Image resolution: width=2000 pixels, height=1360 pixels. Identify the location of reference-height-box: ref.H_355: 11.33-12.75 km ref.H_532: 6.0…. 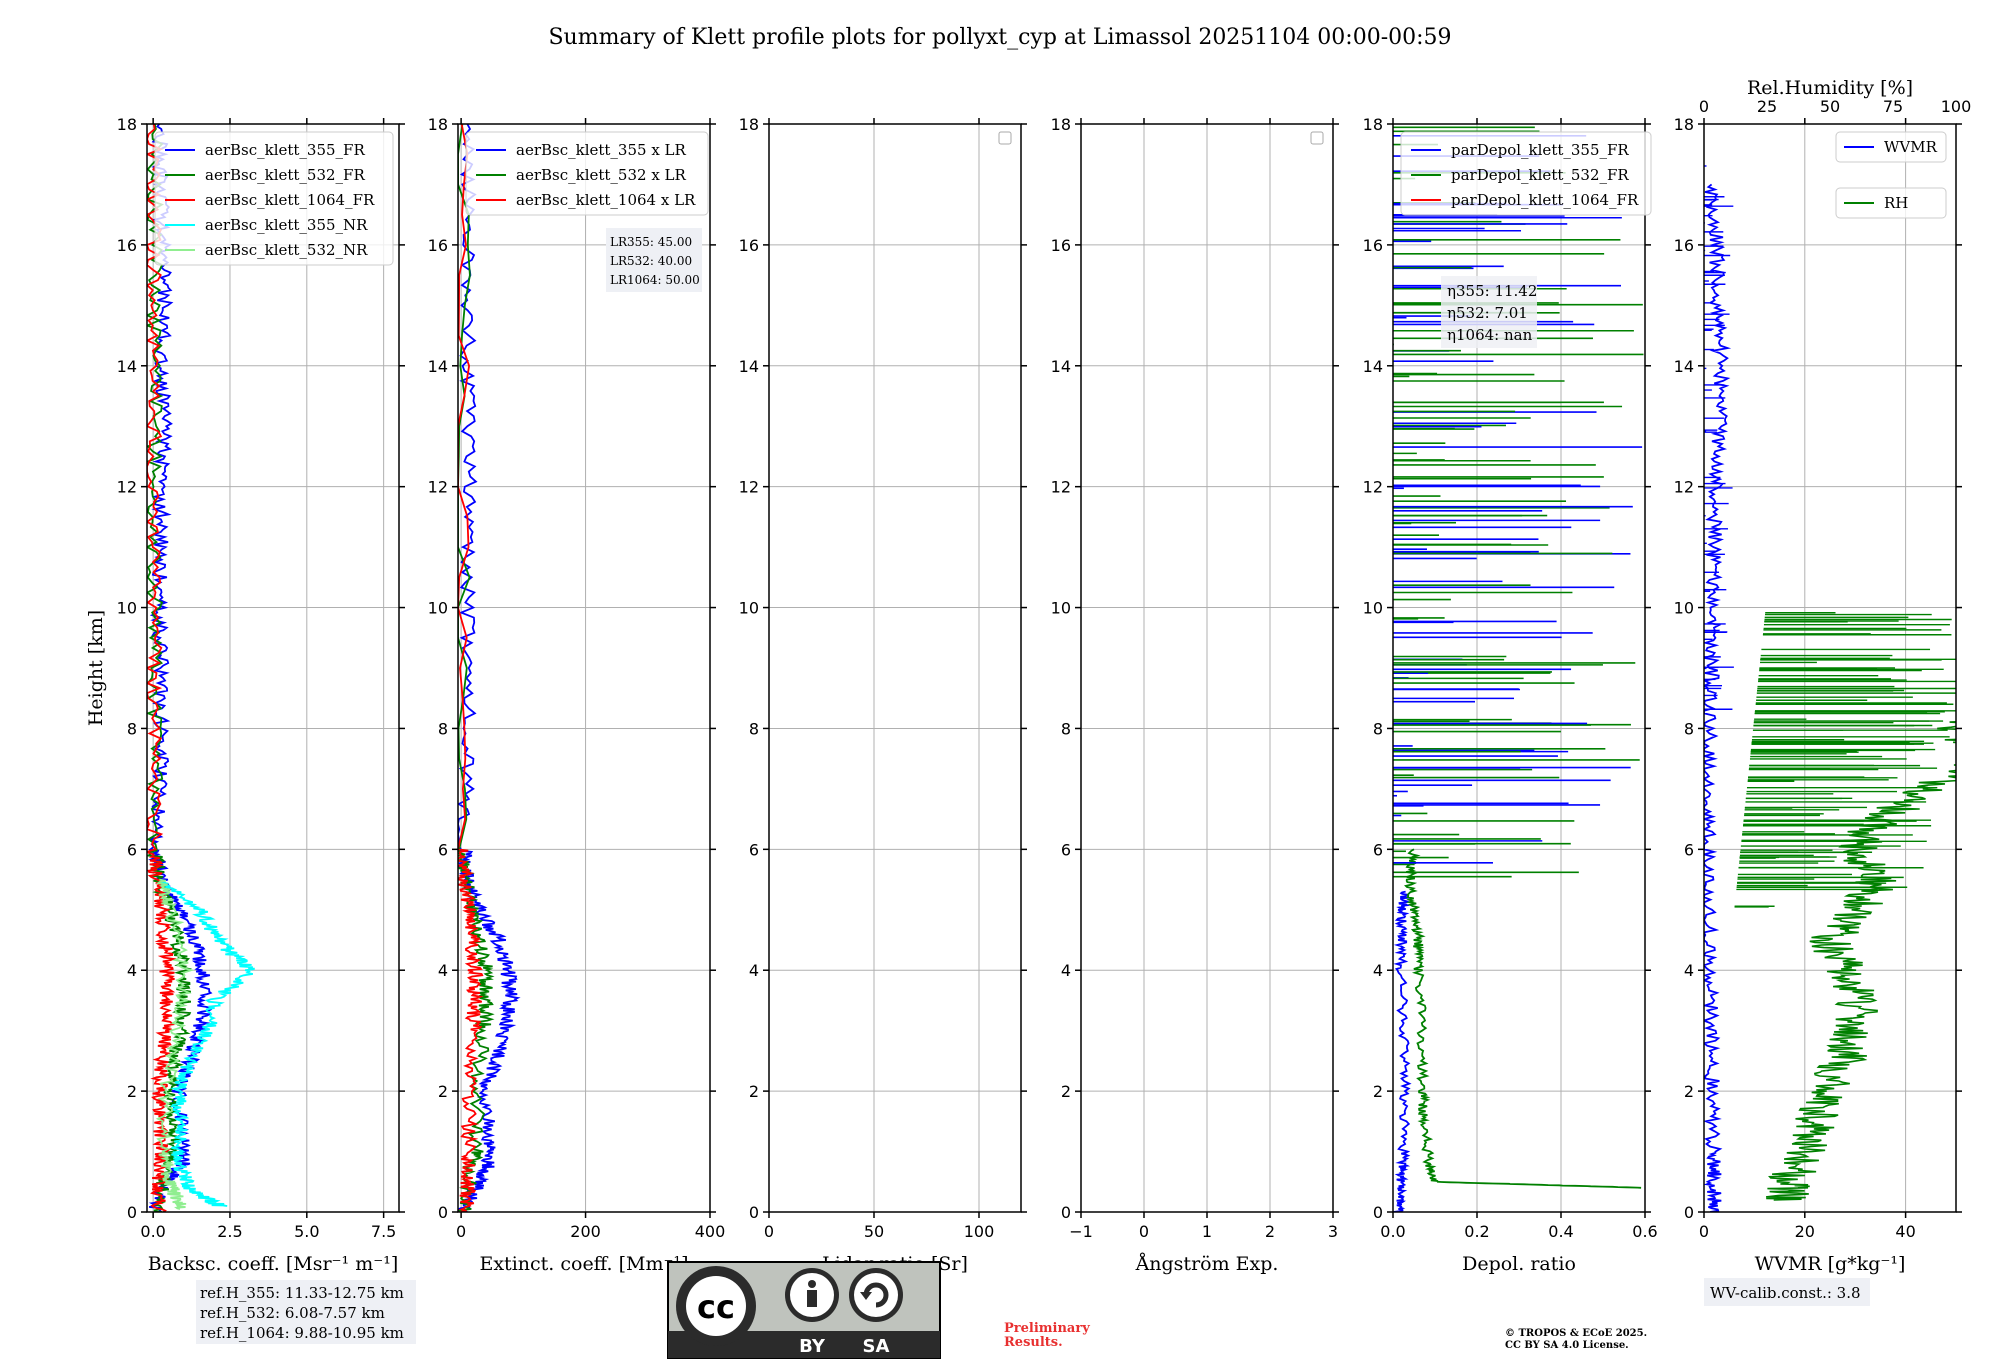
(306, 1312).